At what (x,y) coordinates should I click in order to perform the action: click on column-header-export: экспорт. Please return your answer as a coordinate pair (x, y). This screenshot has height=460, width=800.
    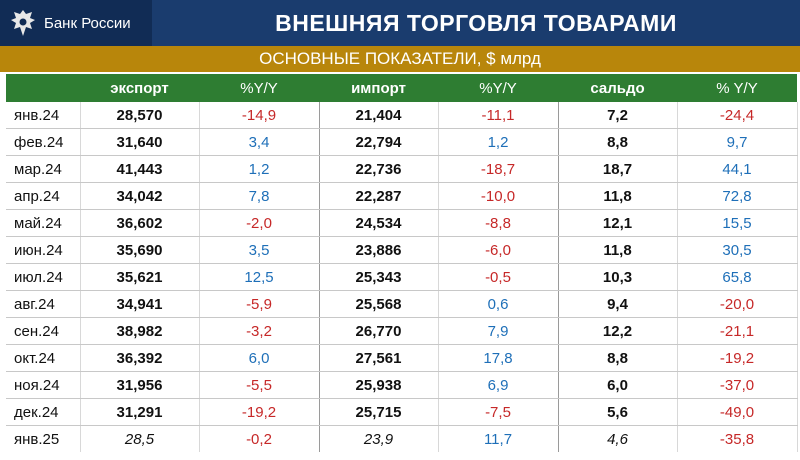
    Looking at the image, I should click on (139, 88).